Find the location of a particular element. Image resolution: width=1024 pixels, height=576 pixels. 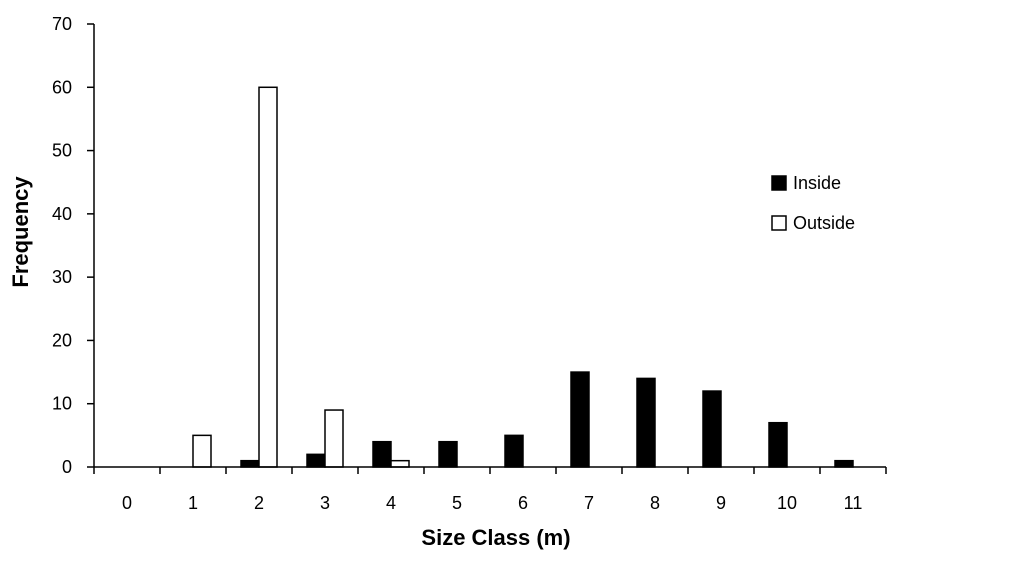

legend: Inside Outside is located at coordinates (813, 203).